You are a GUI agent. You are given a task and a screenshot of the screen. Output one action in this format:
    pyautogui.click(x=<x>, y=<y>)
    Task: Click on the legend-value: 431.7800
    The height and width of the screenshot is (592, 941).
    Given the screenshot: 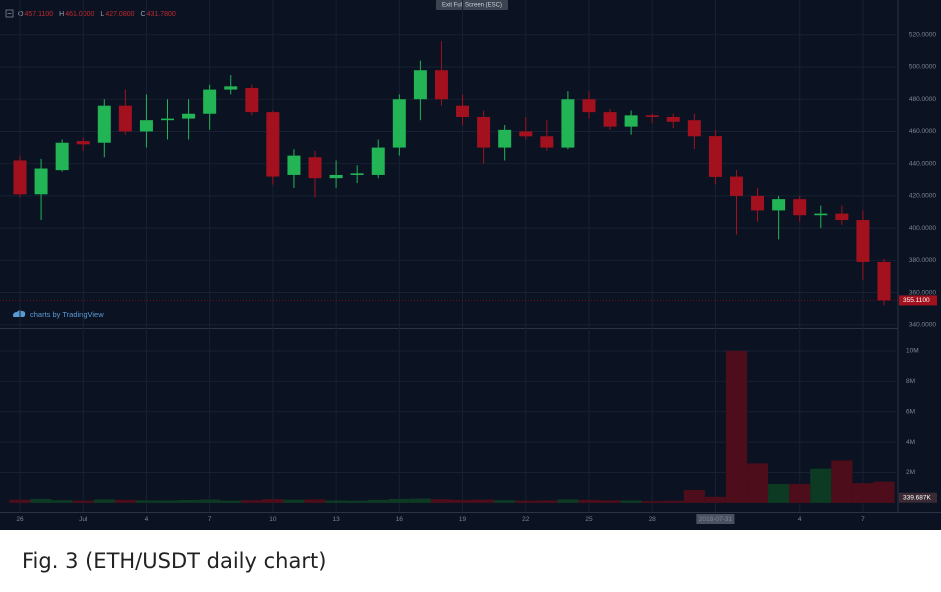 What is the action you would take?
    pyautogui.click(x=161, y=14)
    